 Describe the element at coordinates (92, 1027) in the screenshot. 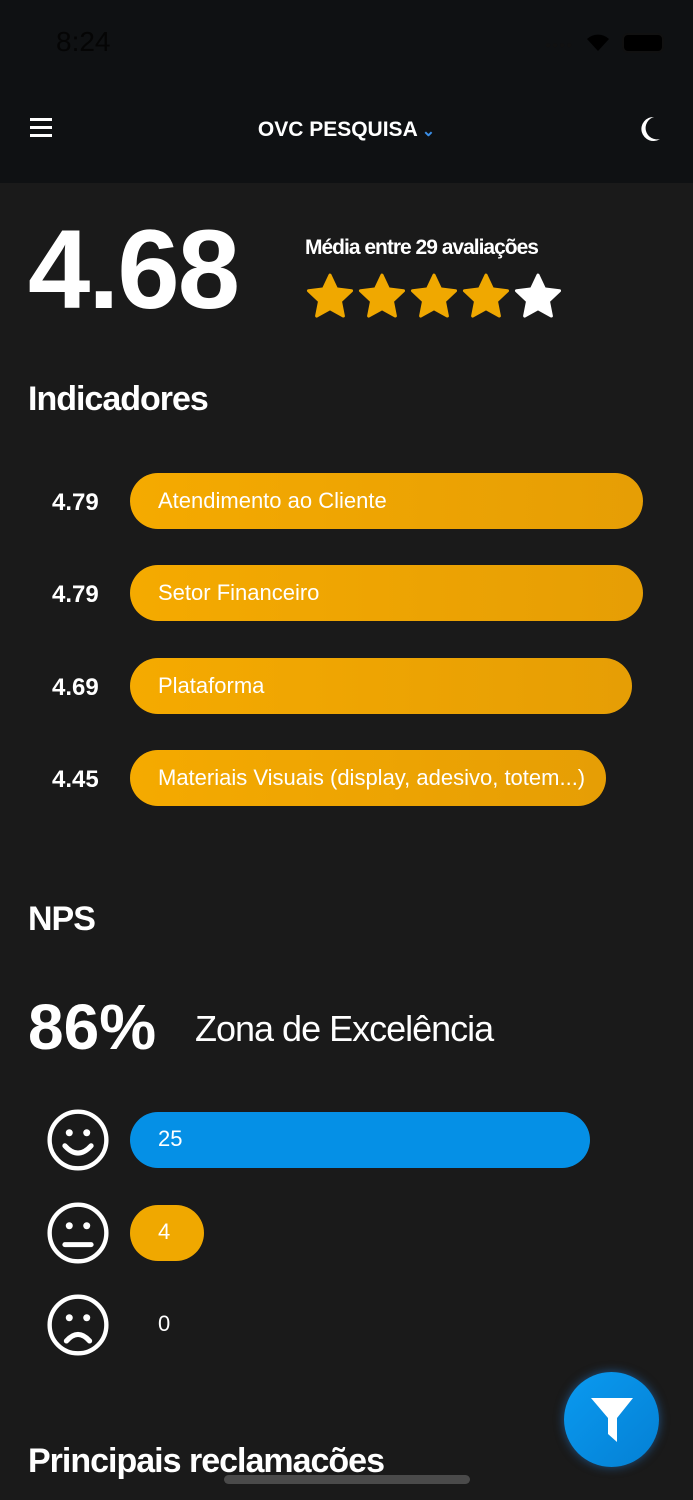

I see `nps-percent: 86%` at that location.